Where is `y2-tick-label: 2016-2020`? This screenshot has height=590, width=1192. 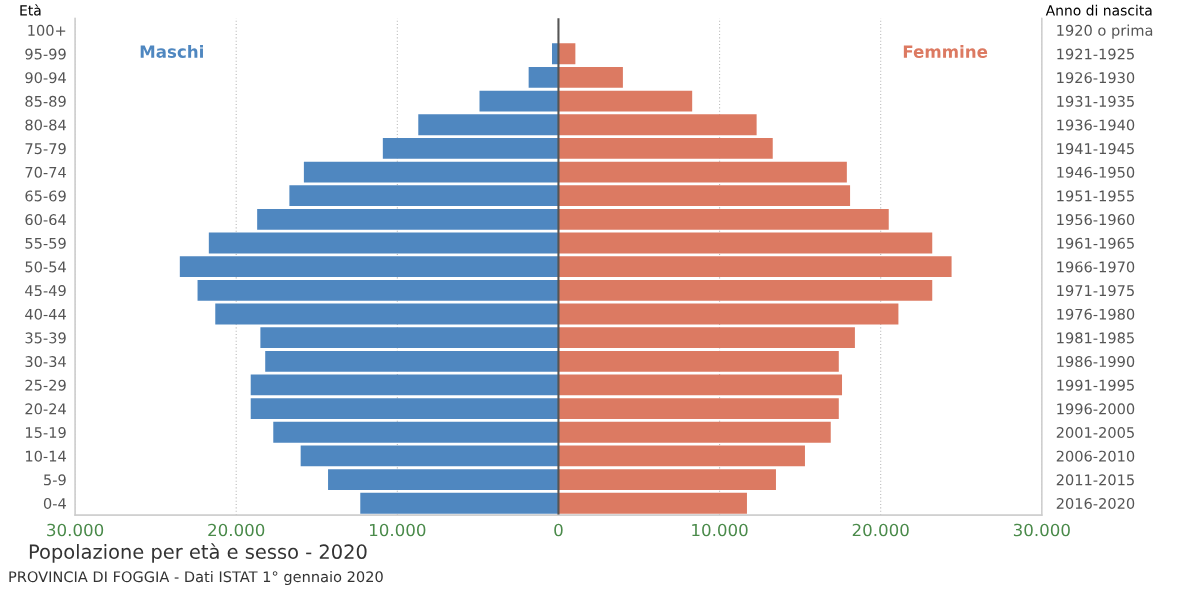 y2-tick-label: 2016-2020 is located at coordinates (1095, 503).